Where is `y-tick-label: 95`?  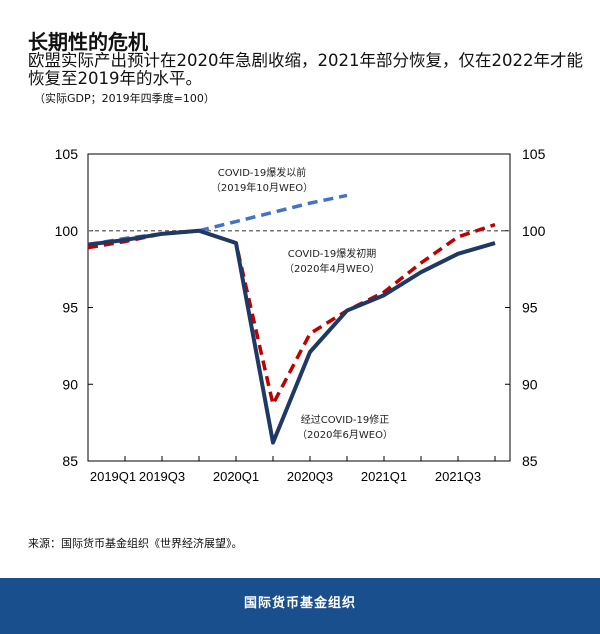 y-tick-label: 95 is located at coordinates (70, 308).